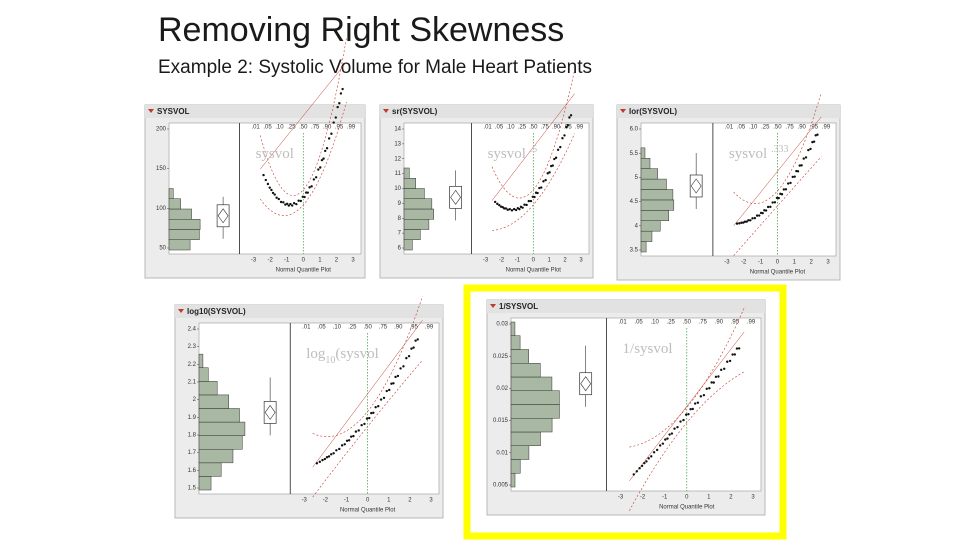  What do you see at coordinates (493, 306) in the screenshot?
I see `disclosure-icon` at bounding box center [493, 306].